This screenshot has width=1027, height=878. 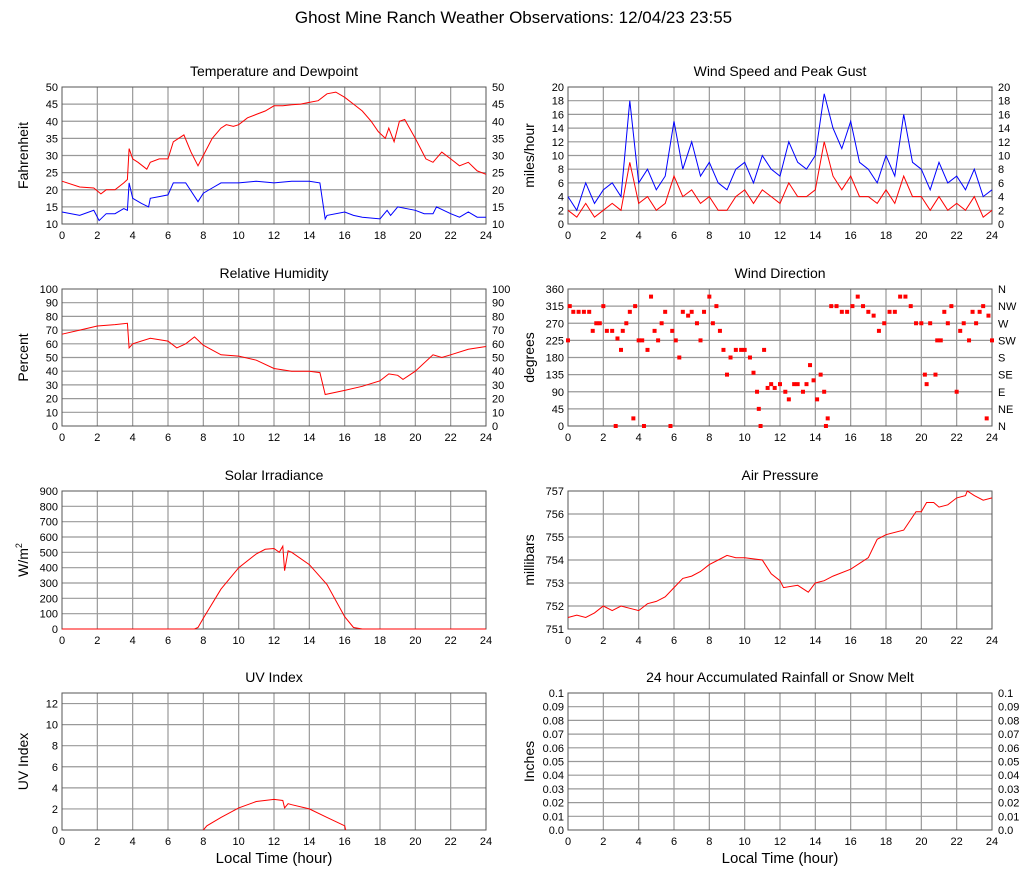 I want to click on chart-title: Wind Speed and Peak Gust, so click(x=780, y=71).